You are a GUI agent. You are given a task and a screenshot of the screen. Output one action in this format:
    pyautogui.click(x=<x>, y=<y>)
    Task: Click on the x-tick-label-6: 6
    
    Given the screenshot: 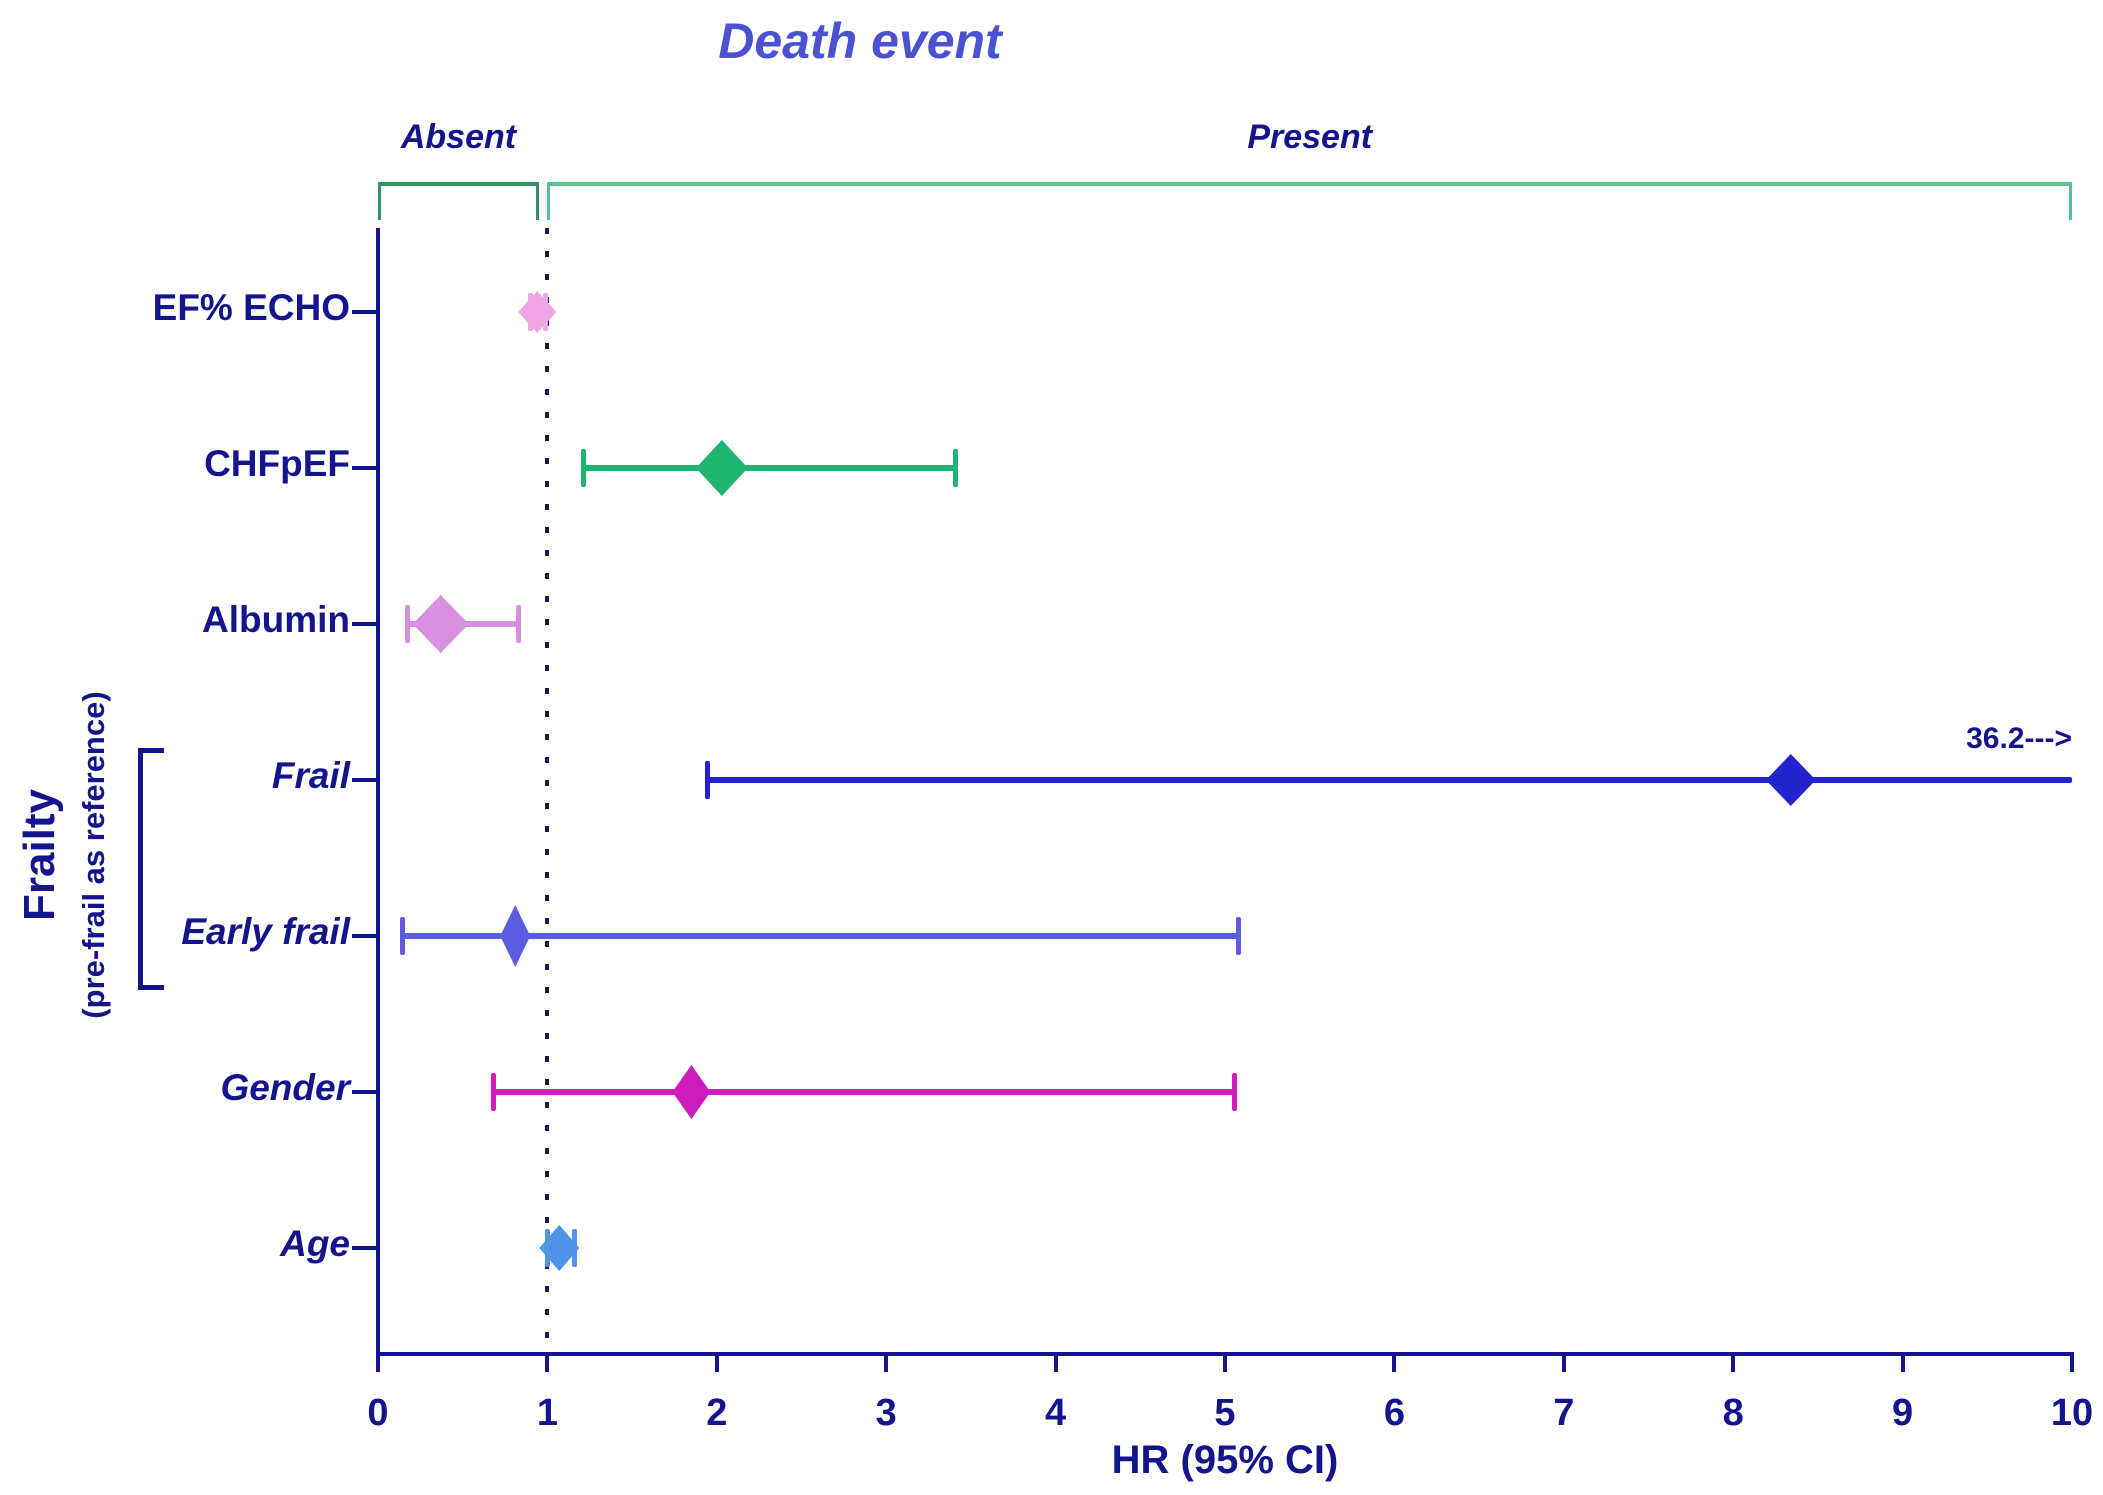 What is the action you would take?
    pyautogui.click(x=1394, y=1413)
    